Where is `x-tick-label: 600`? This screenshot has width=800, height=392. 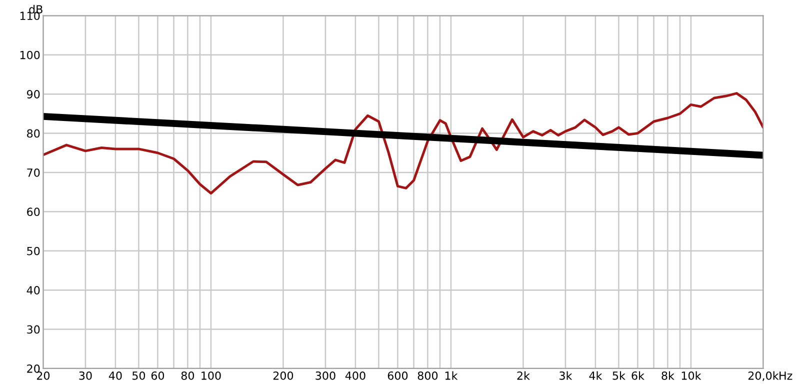
x-tick-label: 600 is located at coordinates (398, 375).